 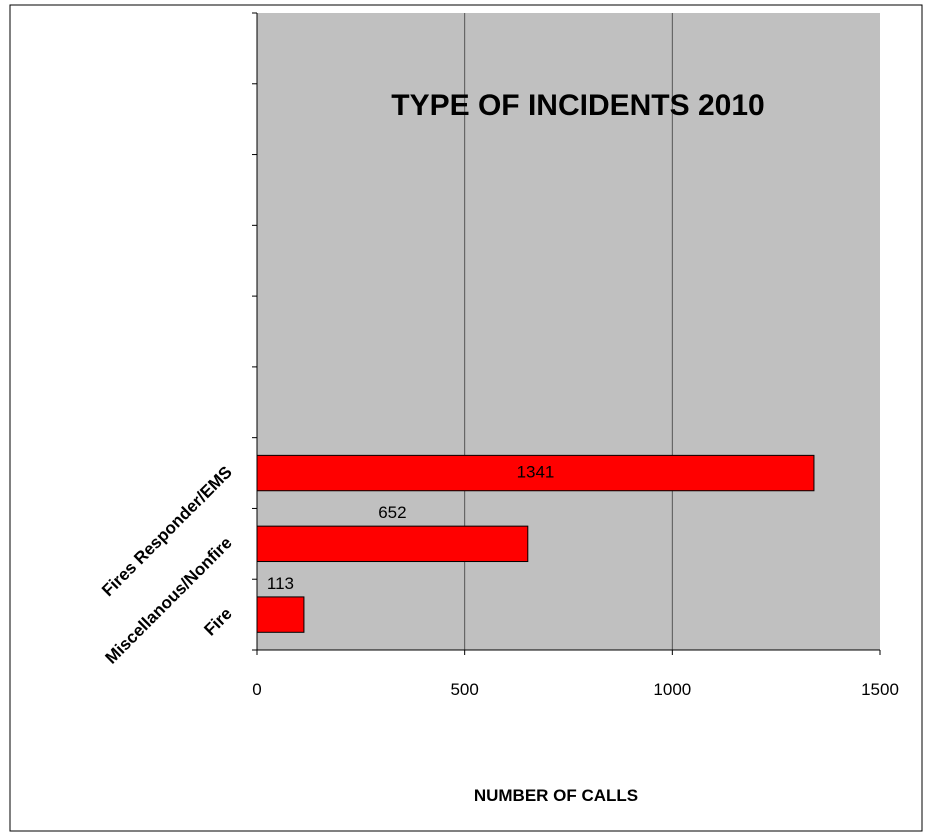 I want to click on bars, so click(x=535, y=543).